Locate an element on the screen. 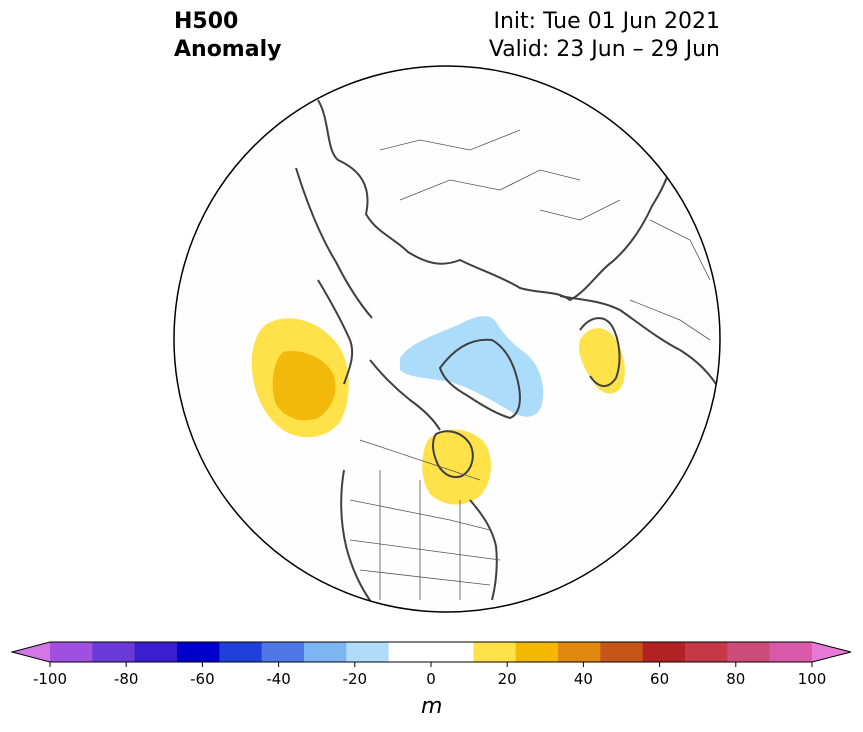  colorbar-tick-label: 60 is located at coordinates (659, 679).